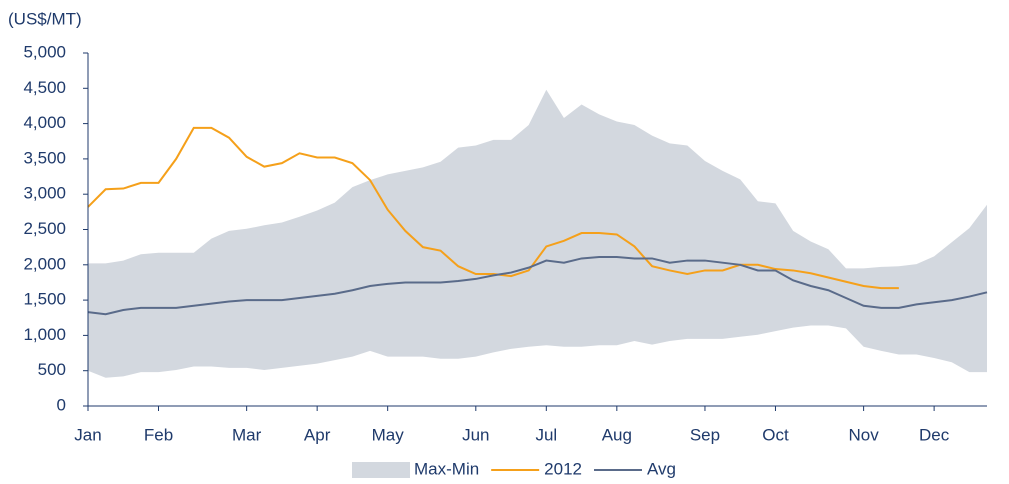 This screenshot has height=484, width=1009. What do you see at coordinates (44, 263) in the screenshot?
I see `y-tick-label: 2,000` at bounding box center [44, 263].